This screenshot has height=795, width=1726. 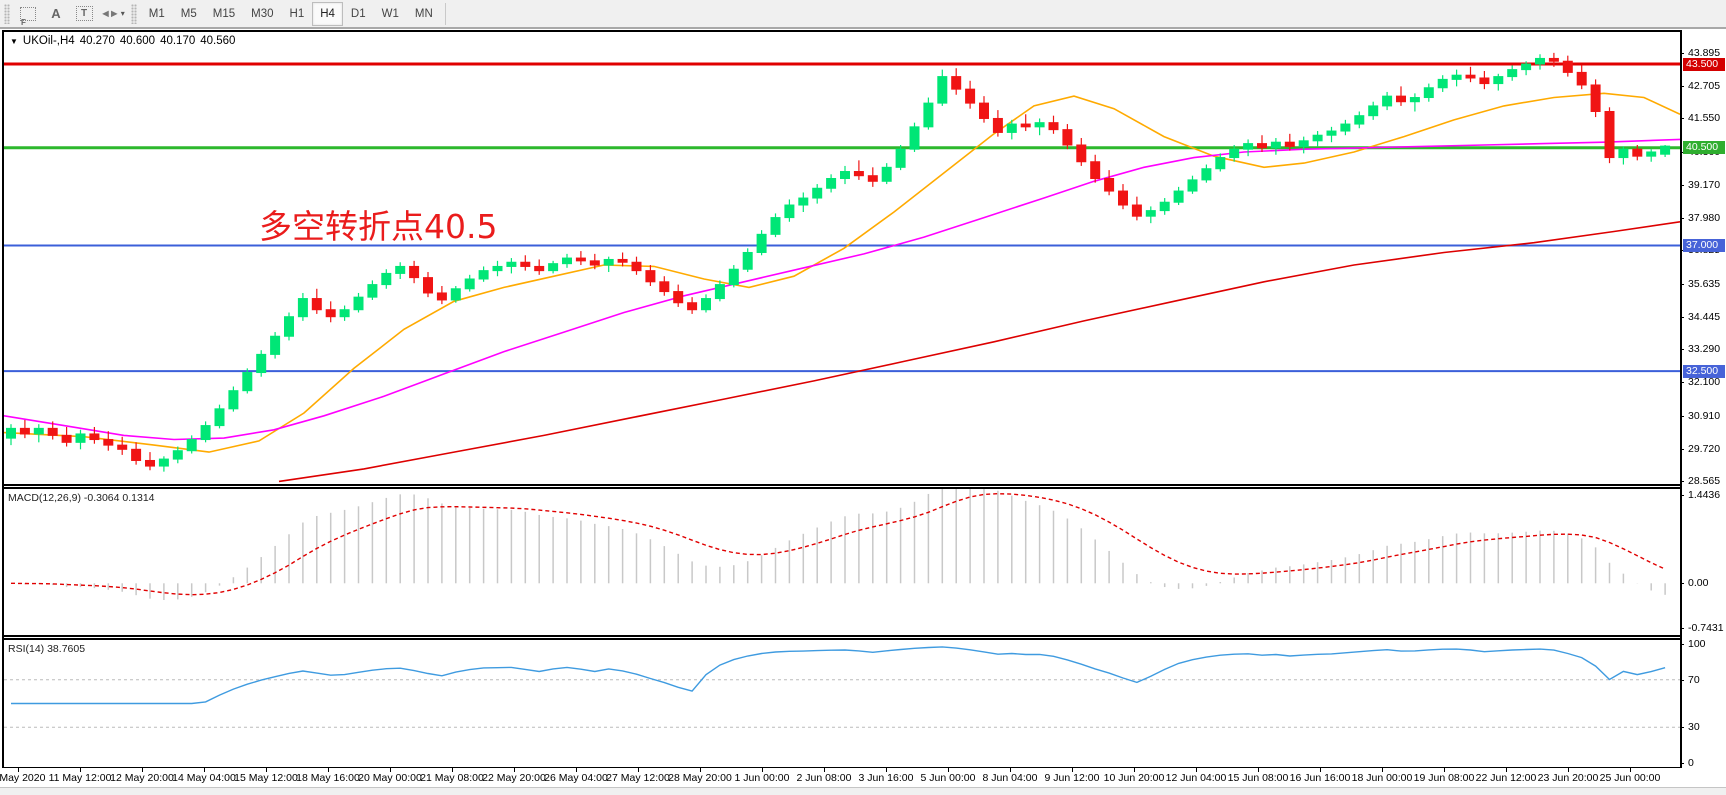 I want to click on price-line-badge-37.000: 37.000, so click(x=1704, y=245).